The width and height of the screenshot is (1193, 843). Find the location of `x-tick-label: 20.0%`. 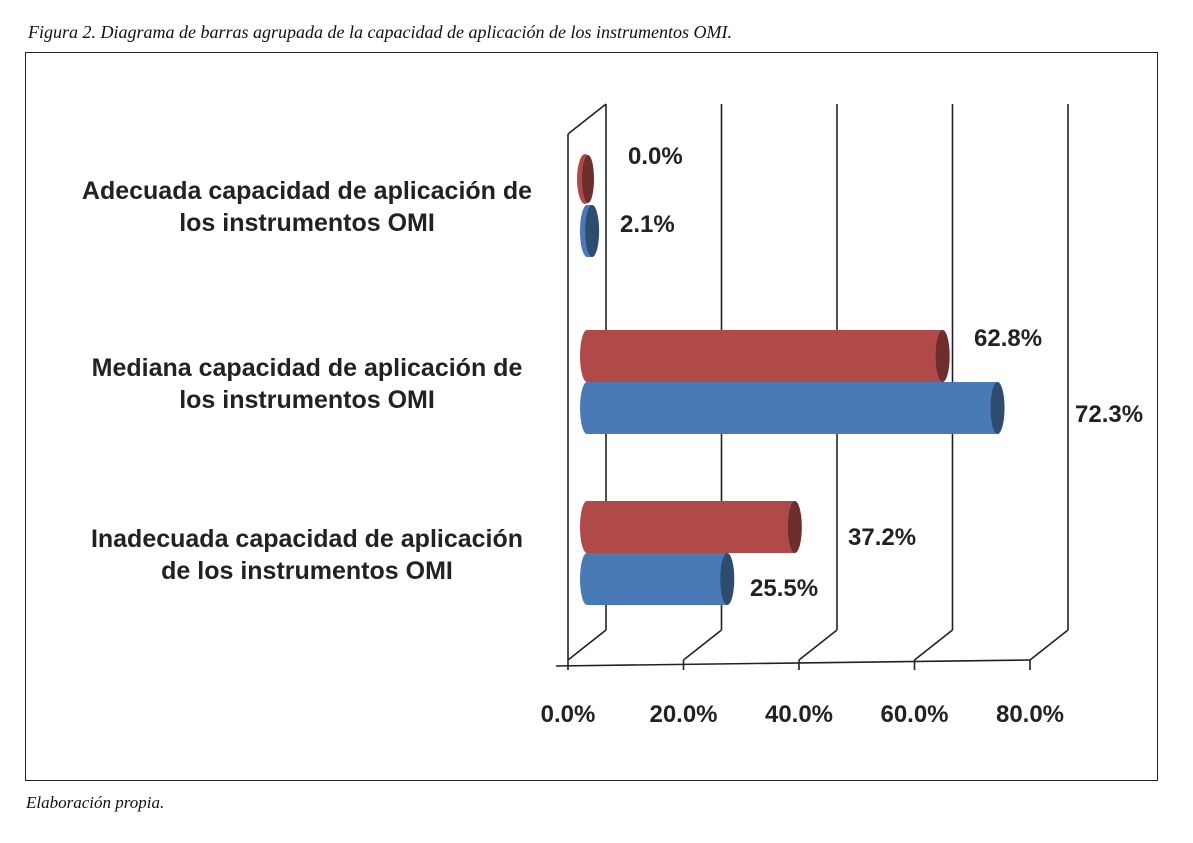

x-tick-label: 20.0% is located at coordinates (683, 714).